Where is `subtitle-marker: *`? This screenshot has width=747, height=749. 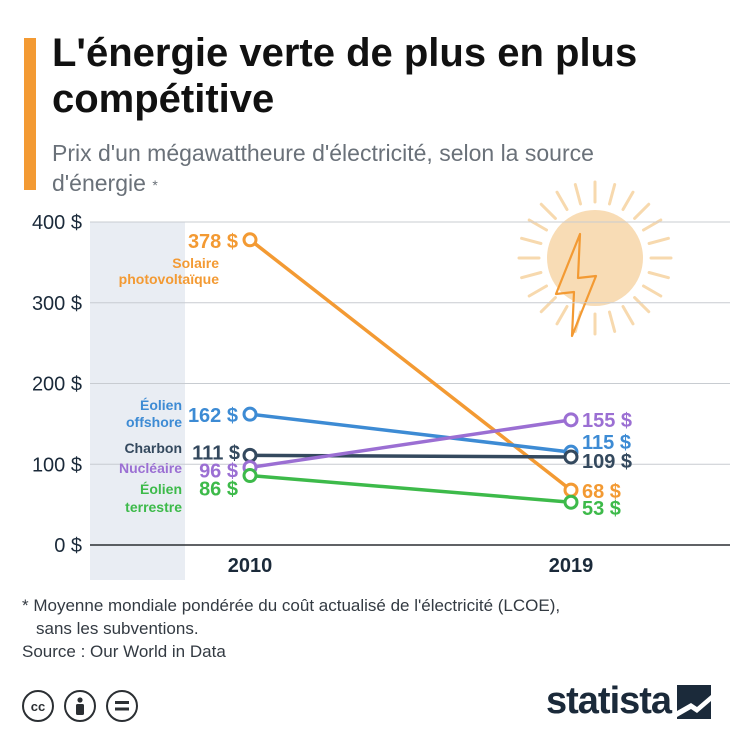 subtitle-marker: * is located at coordinates (155, 185).